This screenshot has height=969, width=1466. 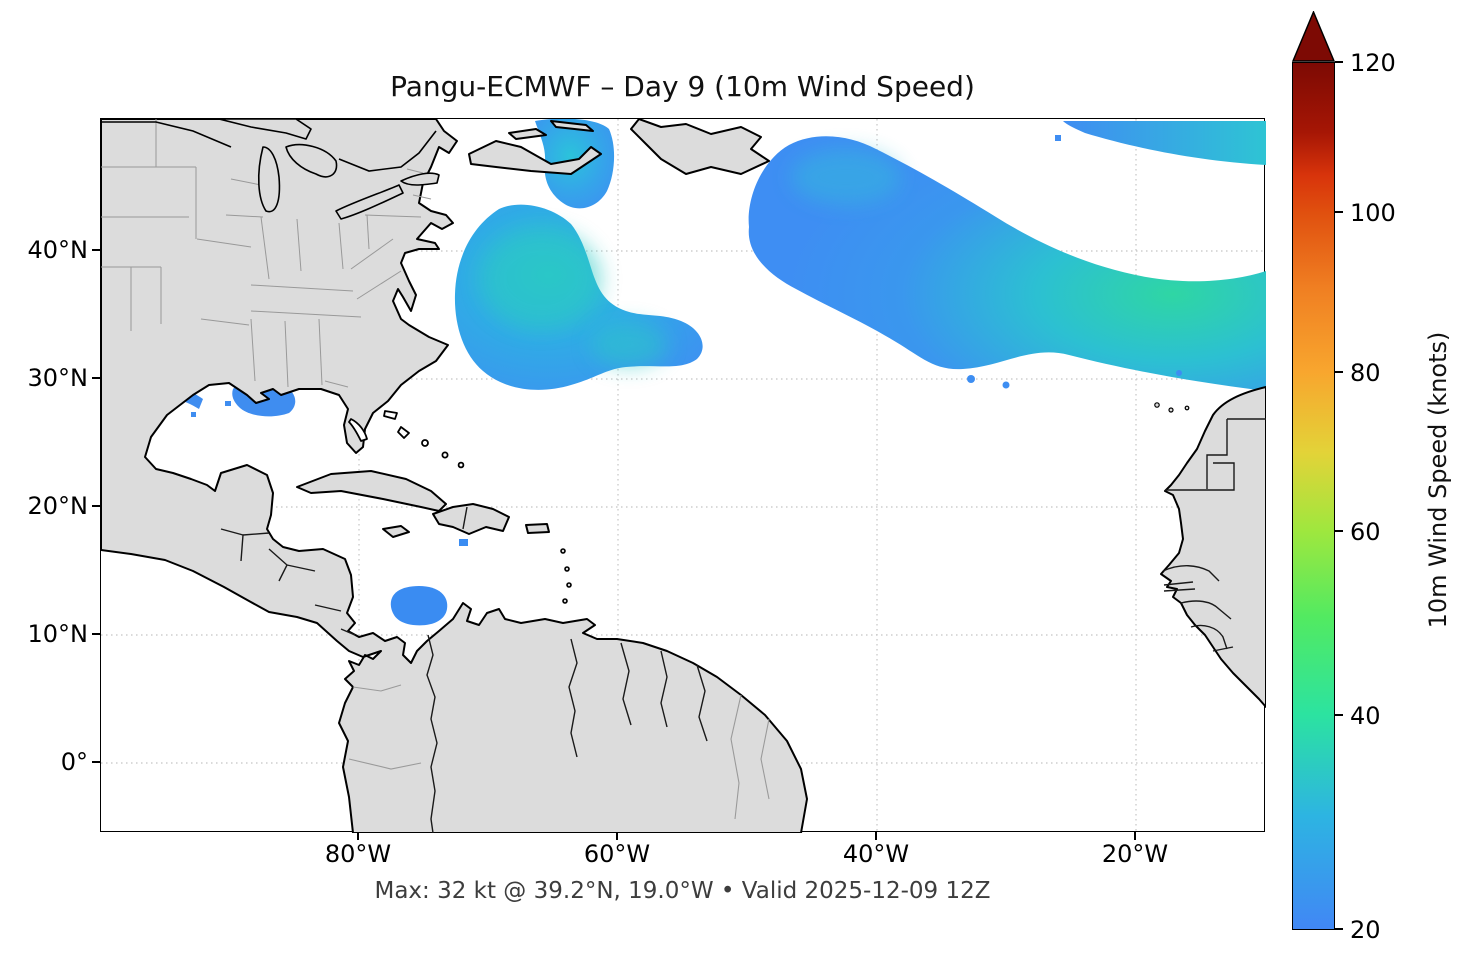 What do you see at coordinates (559, 752) in the screenshot?
I see `south-america-interior-lines` at bounding box center [559, 752].